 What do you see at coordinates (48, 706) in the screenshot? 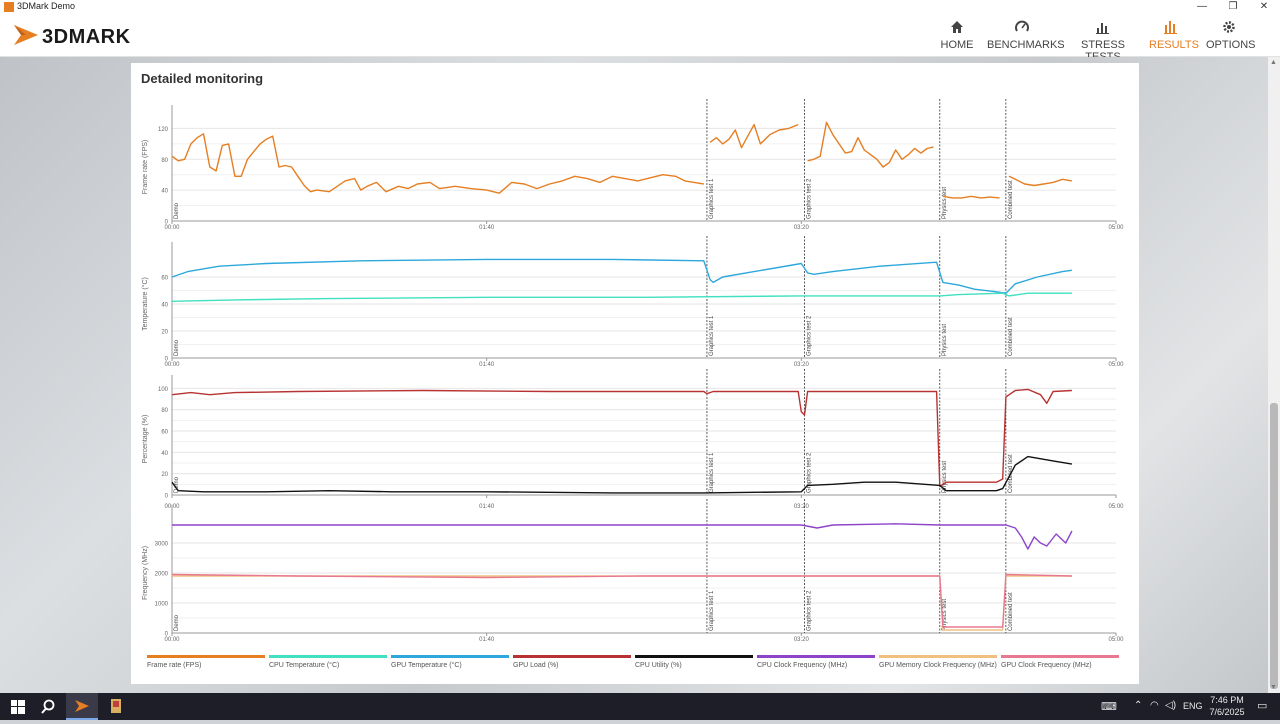
I see `search-button` at bounding box center [48, 706].